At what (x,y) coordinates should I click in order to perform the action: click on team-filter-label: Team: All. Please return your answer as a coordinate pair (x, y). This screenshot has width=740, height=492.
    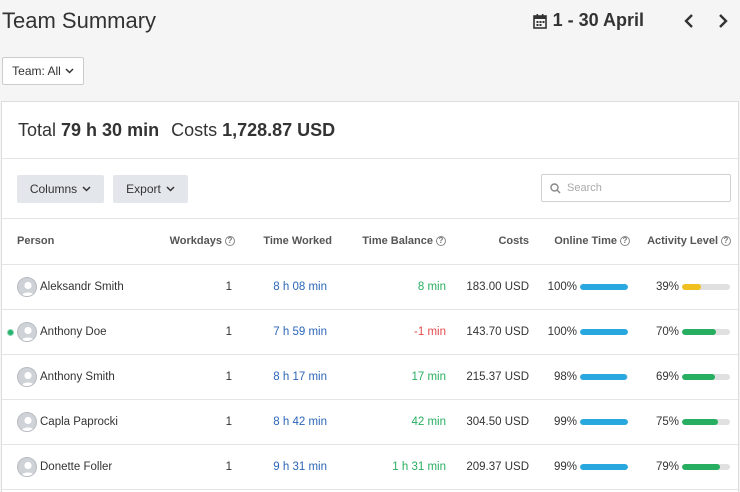
    Looking at the image, I should click on (36, 71).